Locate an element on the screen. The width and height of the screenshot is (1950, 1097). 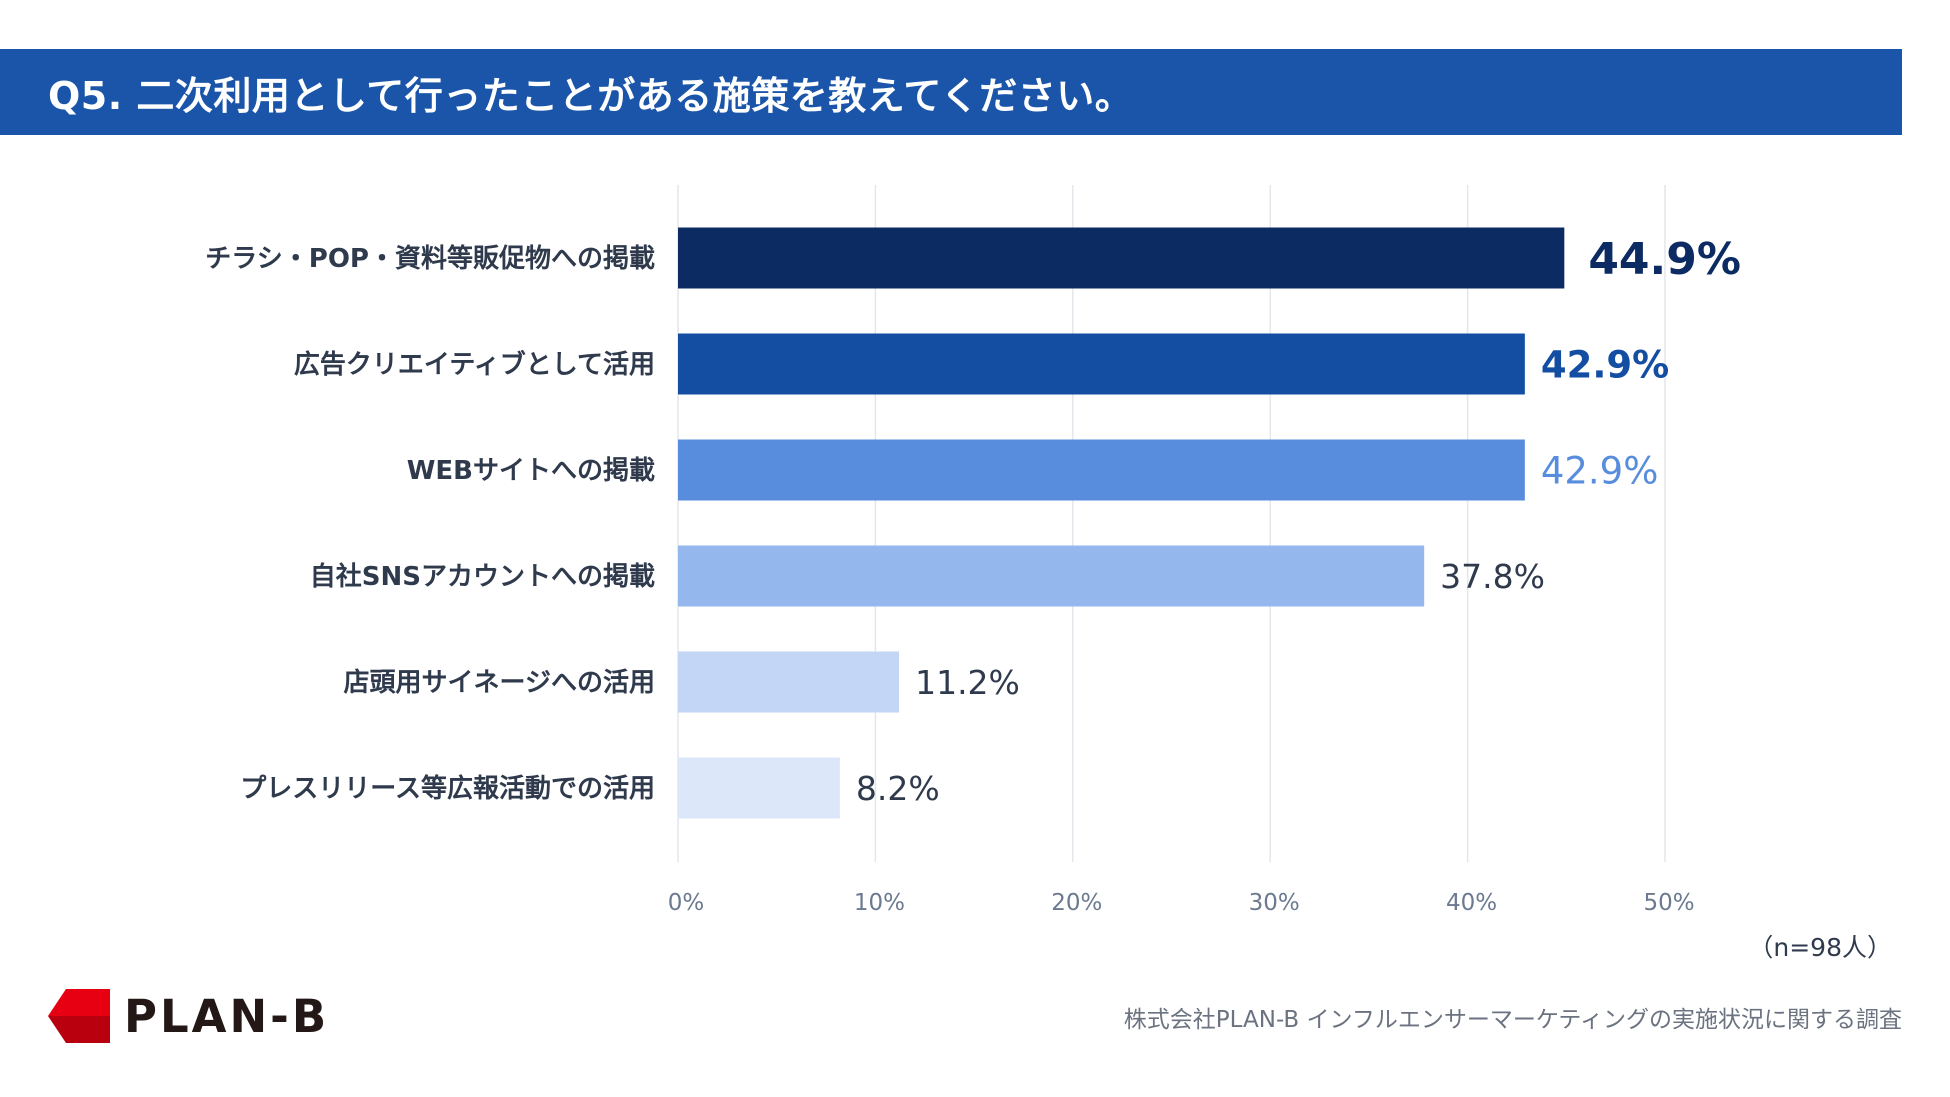
value-label: 8.2% is located at coordinates (898, 788).